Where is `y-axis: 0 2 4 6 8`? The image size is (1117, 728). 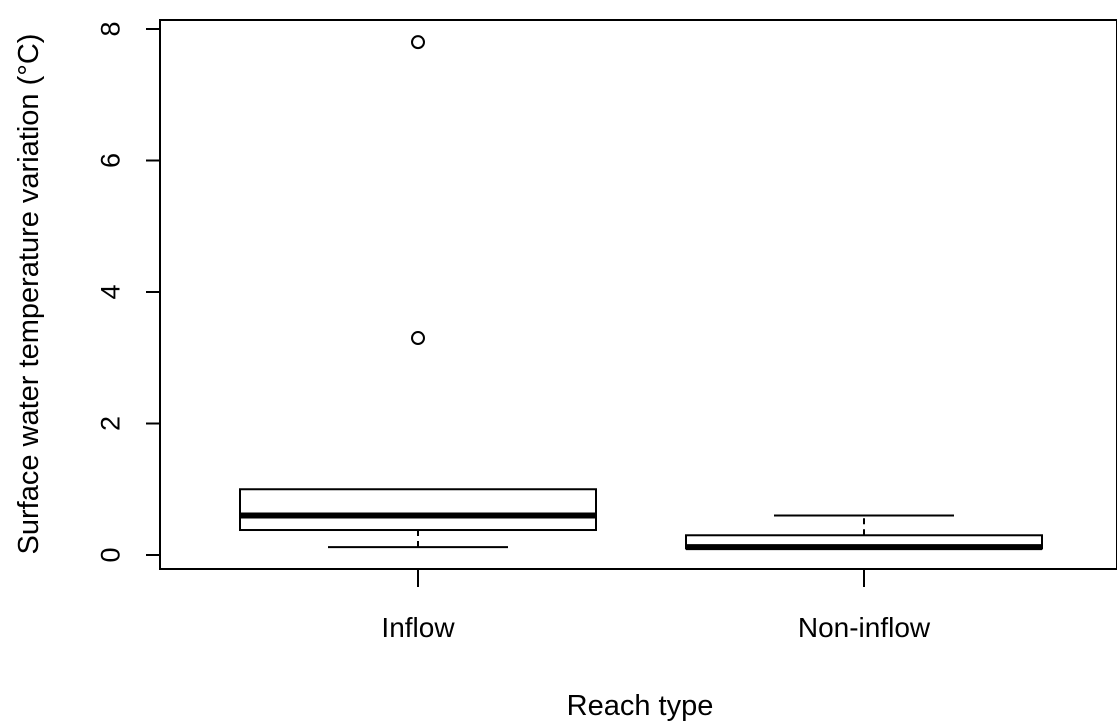
y-axis: 0 2 4 6 8 is located at coordinates (128, 292).